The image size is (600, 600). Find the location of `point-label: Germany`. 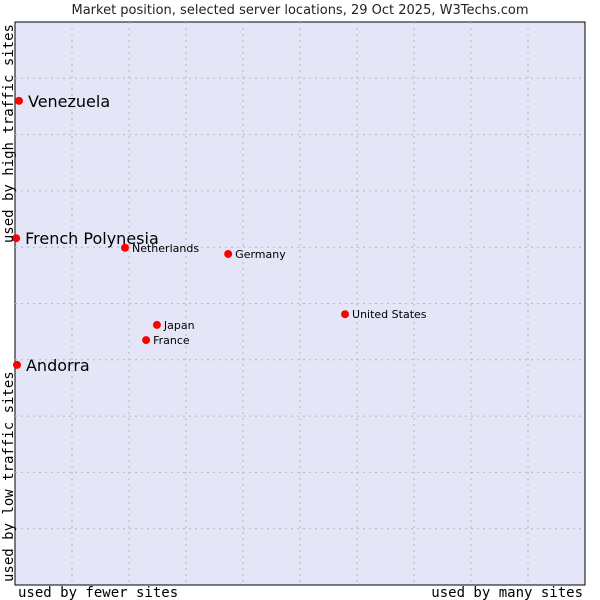

point-label: Germany is located at coordinates (260, 254).